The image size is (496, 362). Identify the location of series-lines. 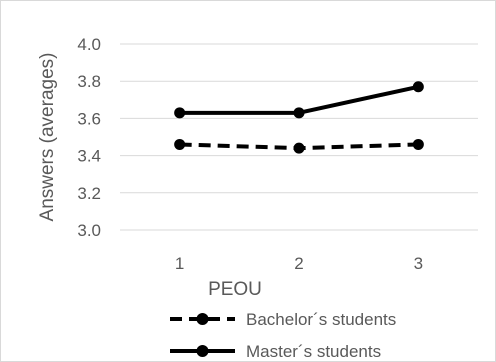
(299, 117).